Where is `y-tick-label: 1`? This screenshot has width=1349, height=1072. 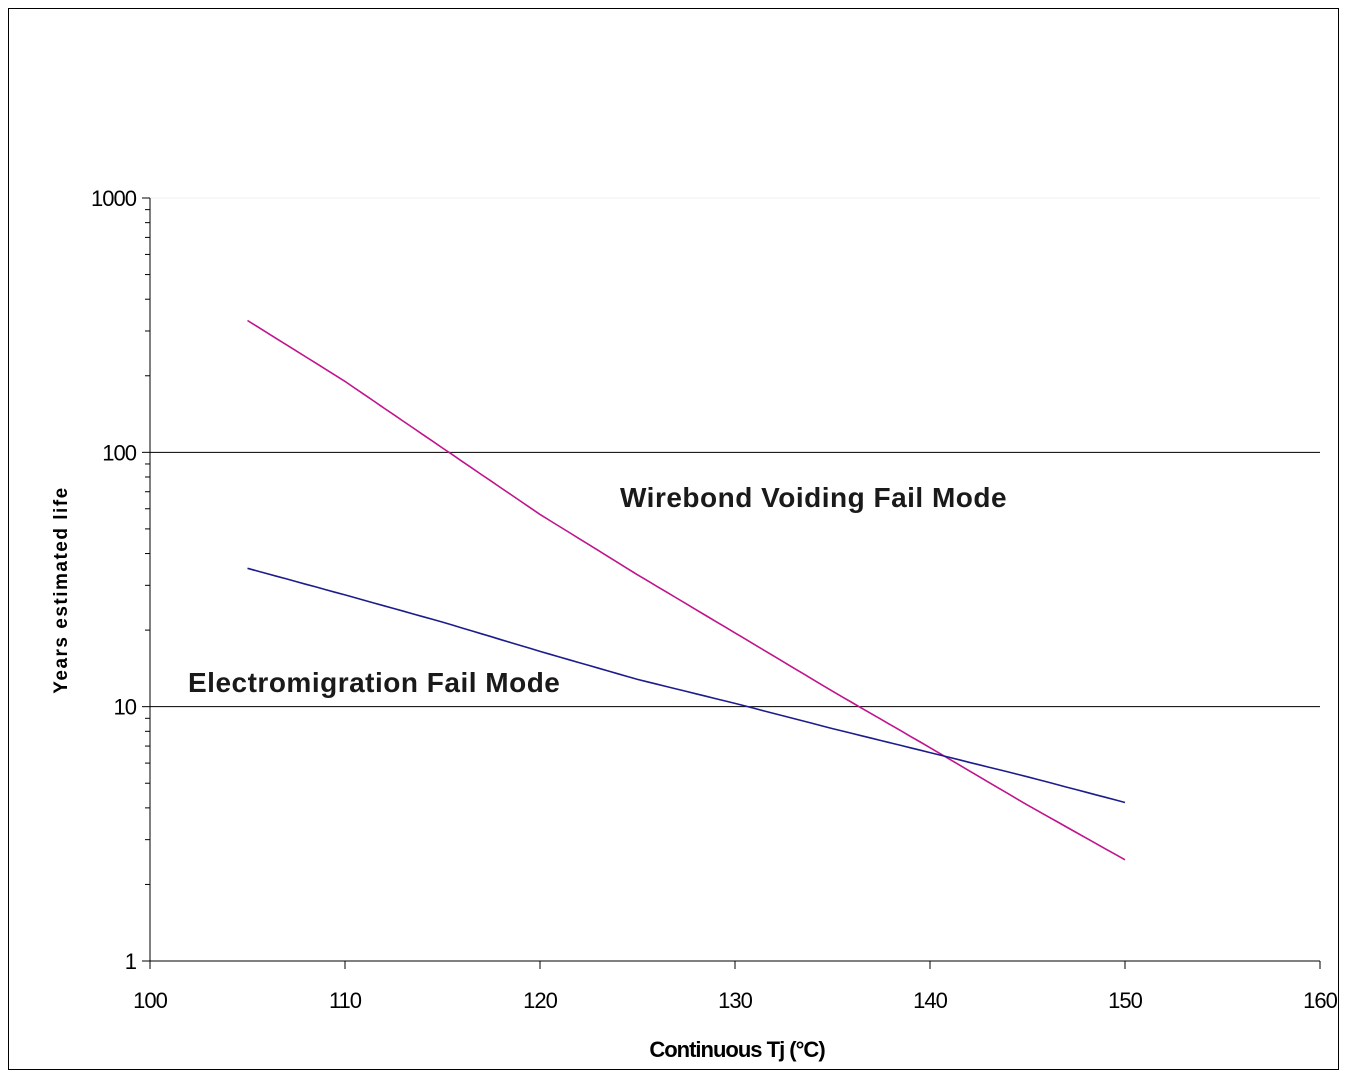
y-tick-label: 1 is located at coordinates (131, 961).